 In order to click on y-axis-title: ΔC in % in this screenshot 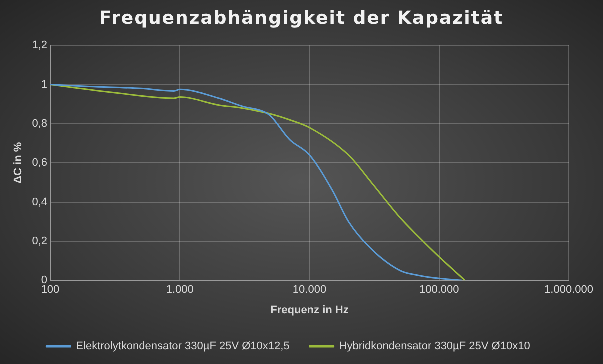, I will do `click(18, 163)`.